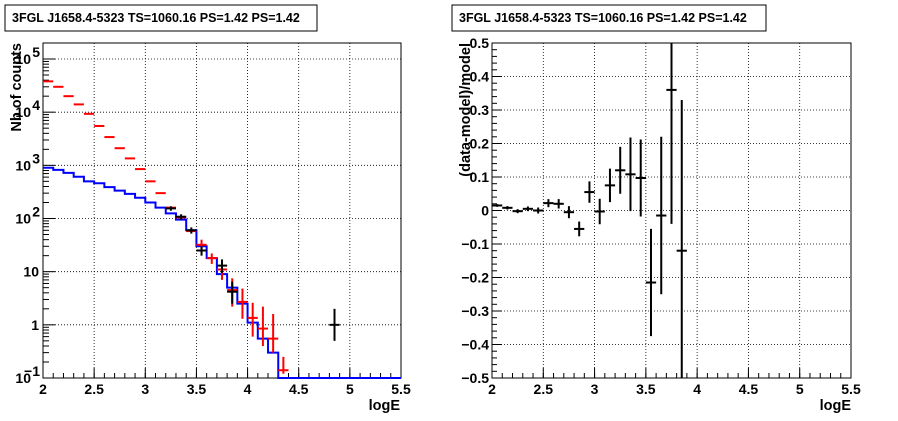  What do you see at coordinates (36, 105) in the screenshot?
I see `y-tick-exponent: 4` at bounding box center [36, 105].